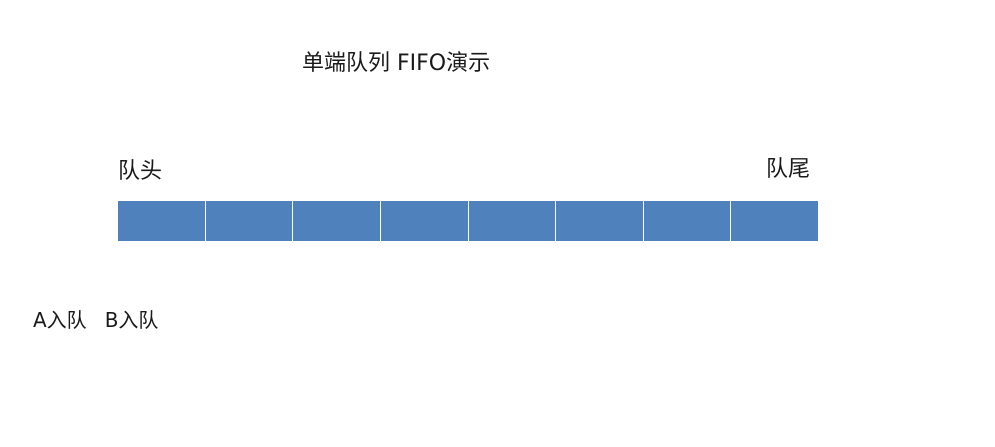 Image resolution: width=995 pixels, height=447 pixels. I want to click on operation-label: A入队, so click(60, 320).